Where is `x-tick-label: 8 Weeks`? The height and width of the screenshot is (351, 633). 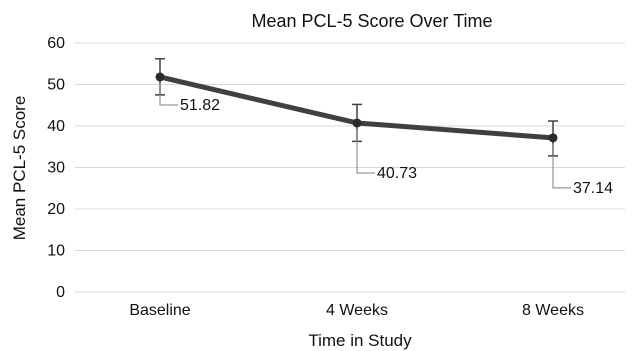
x-tick-label: 8 Weeks is located at coordinates (553, 310).